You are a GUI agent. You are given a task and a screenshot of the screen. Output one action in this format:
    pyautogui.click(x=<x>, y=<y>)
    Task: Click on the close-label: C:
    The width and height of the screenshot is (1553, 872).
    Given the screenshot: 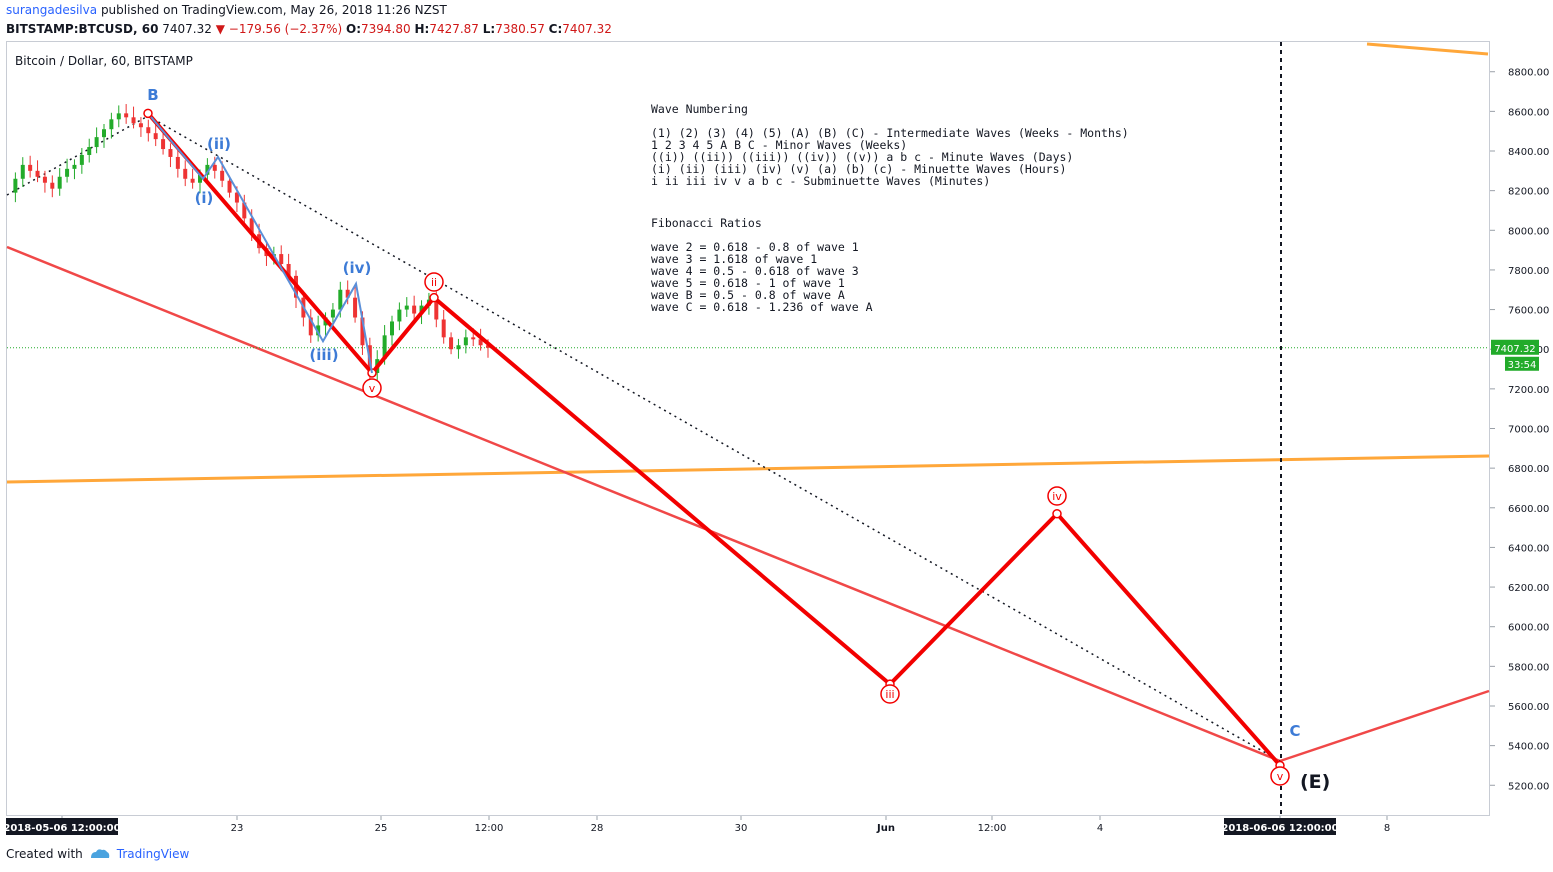 What is the action you would take?
    pyautogui.click(x=555, y=29)
    